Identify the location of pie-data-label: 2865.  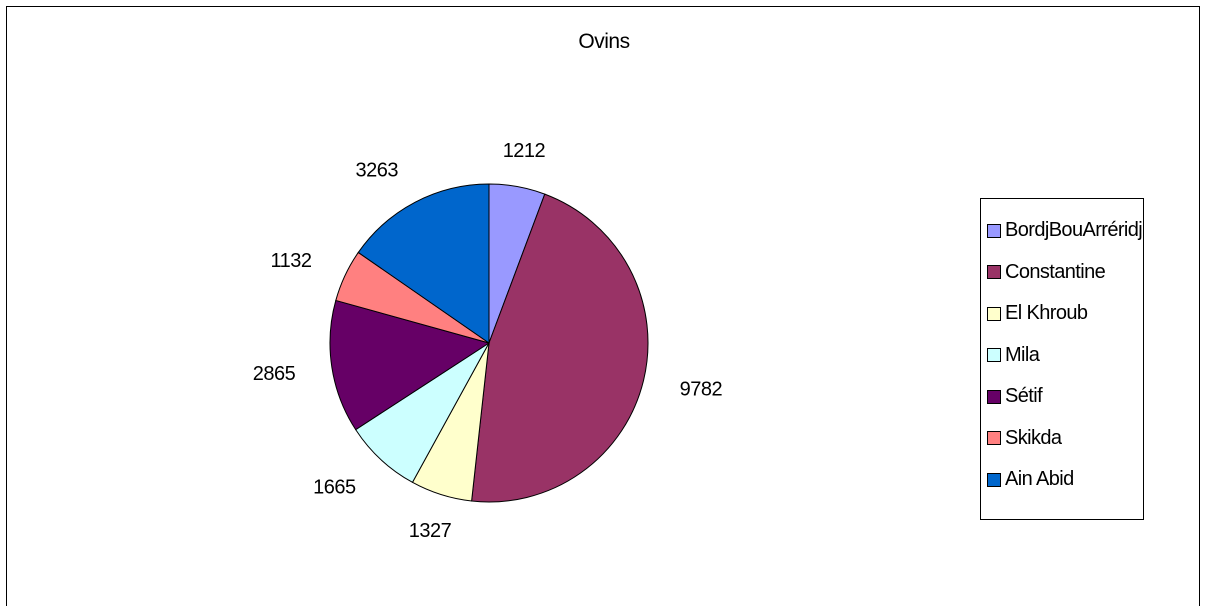
(274, 374).